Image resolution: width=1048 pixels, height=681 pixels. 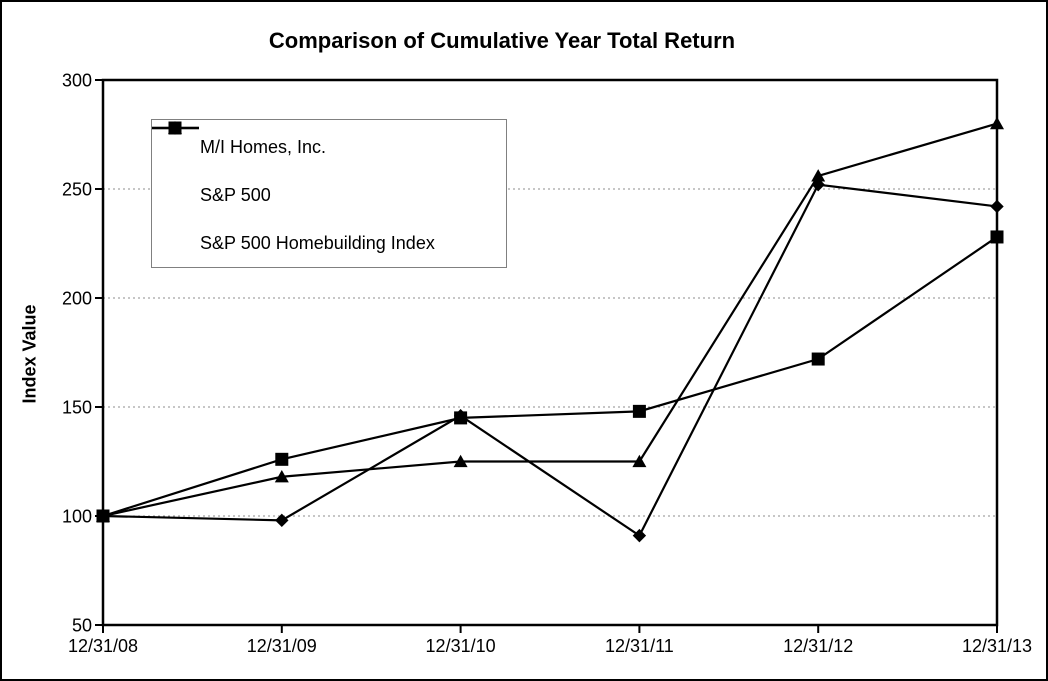 What do you see at coordinates (103, 646) in the screenshot?
I see `x-tick-label-0: 12/31/08` at bounding box center [103, 646].